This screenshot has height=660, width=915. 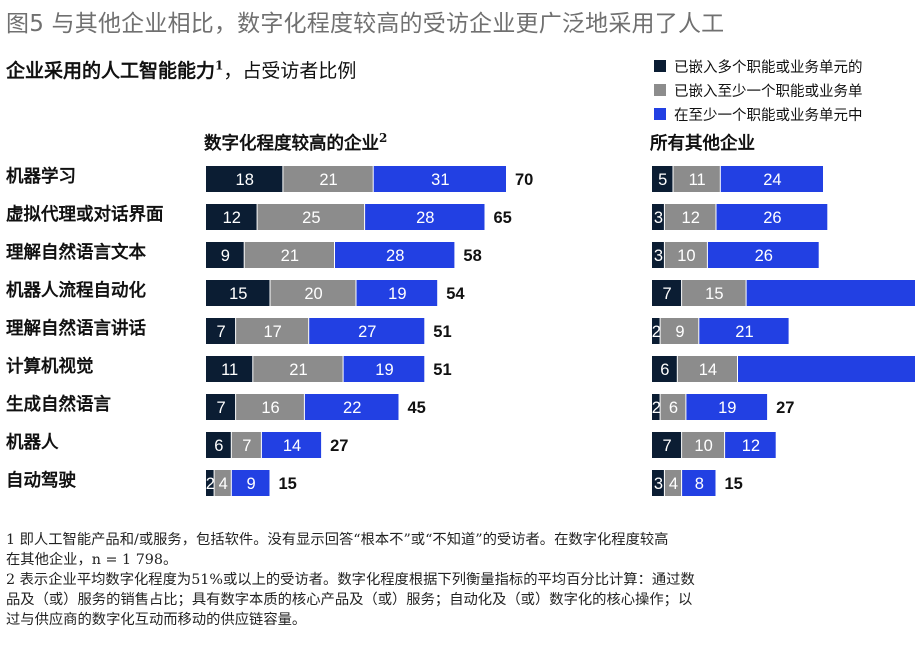 What do you see at coordinates (785, 408) in the screenshot?
I see `bar-total-label: 27` at bounding box center [785, 408].